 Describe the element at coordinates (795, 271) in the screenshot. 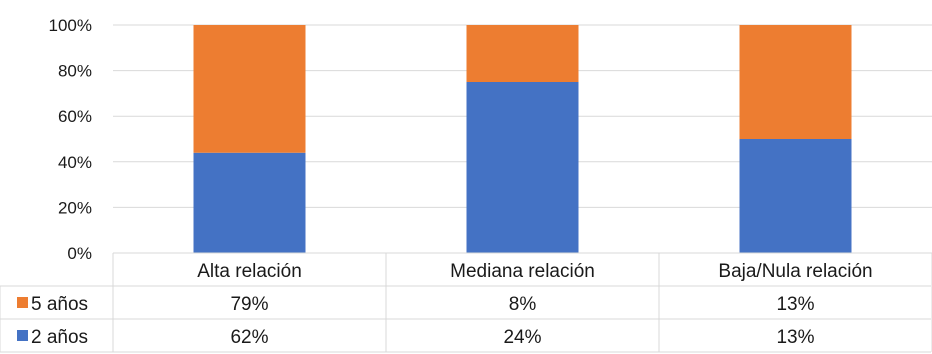

I see `category-label: Baja/Nula relación` at that location.